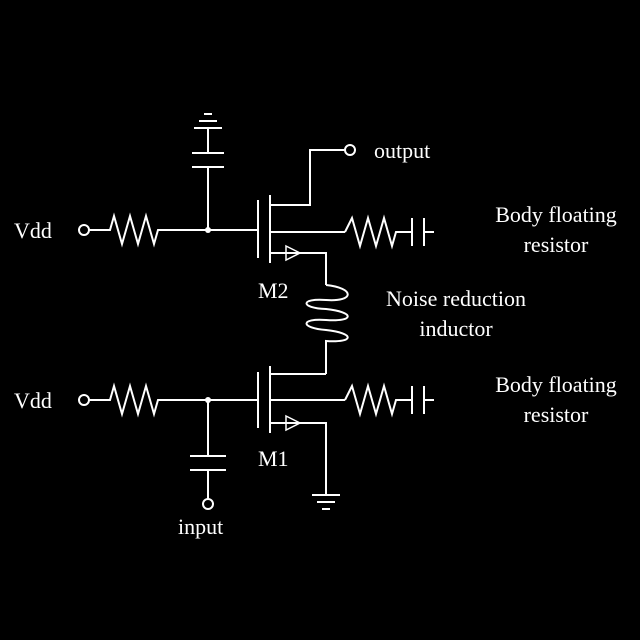 The image size is (640, 640). Describe the element at coordinates (418, 400) in the screenshot. I see `body-bias-cap-bottom` at that location.